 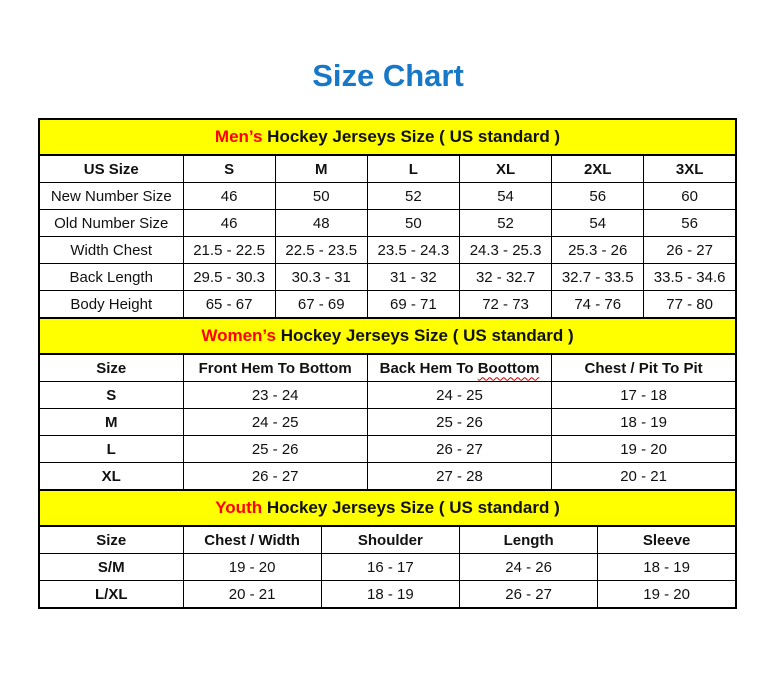 I want to click on table-row: Old Number Size 46 48 50 52 54 56, so click(x=387, y=223).